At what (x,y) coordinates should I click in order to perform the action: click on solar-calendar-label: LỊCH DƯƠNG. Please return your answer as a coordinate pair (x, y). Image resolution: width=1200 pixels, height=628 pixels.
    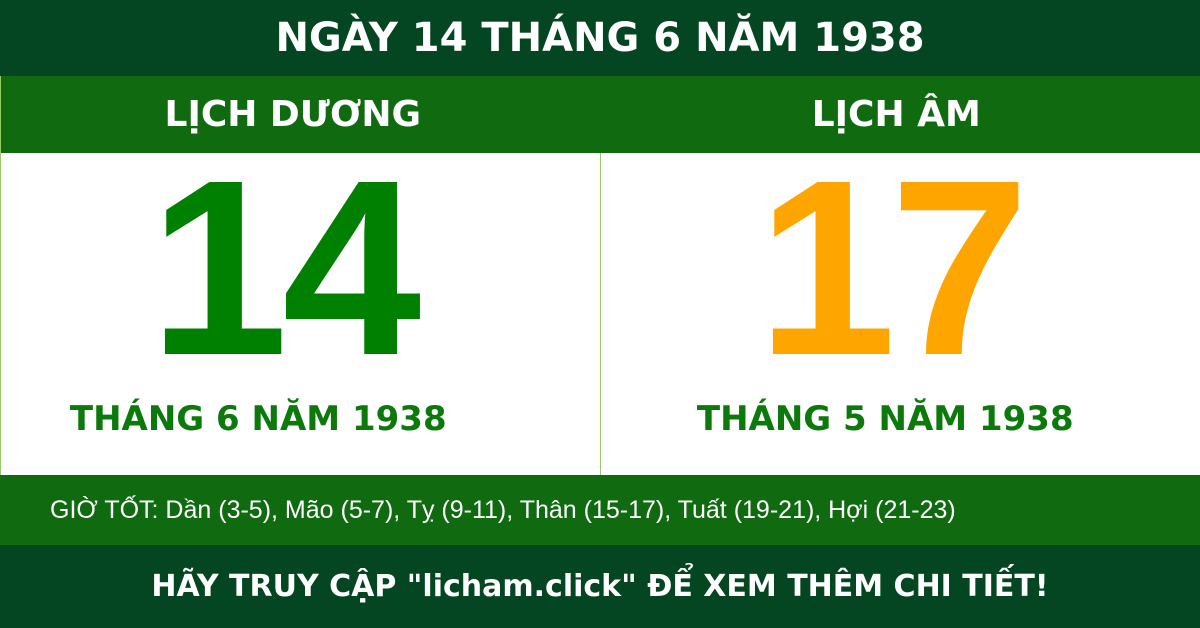
    Looking at the image, I should click on (293, 114).